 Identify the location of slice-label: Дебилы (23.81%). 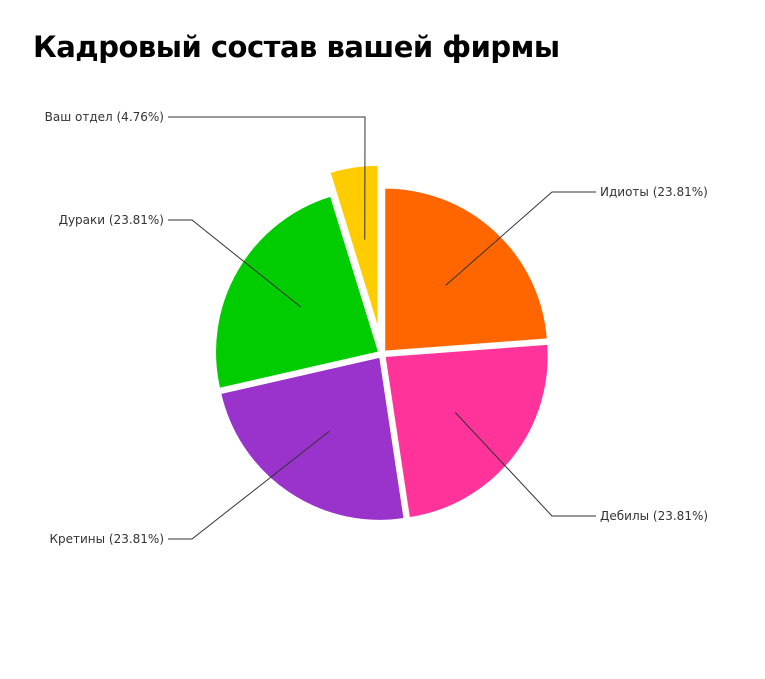
(654, 516).